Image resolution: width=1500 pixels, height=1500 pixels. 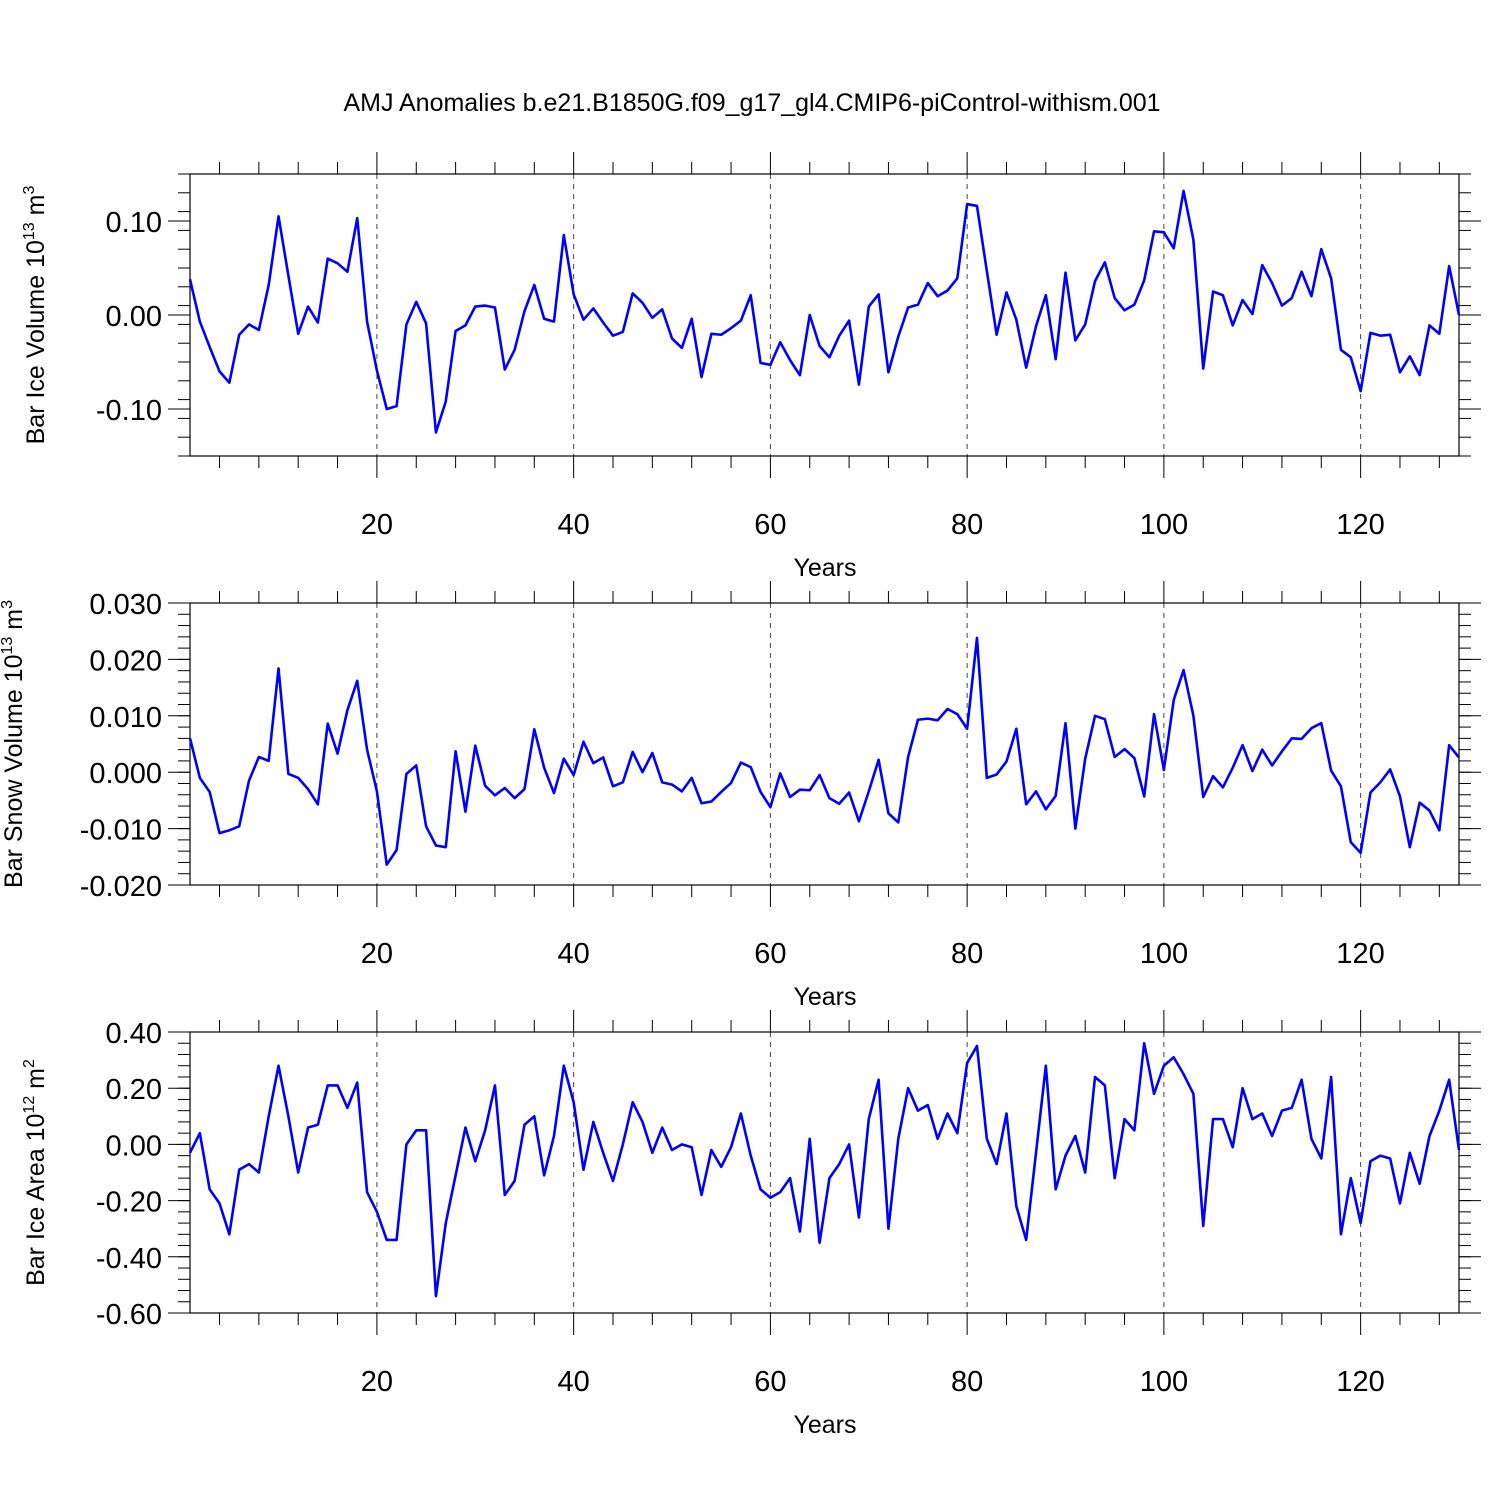 I want to click on y-tick-label: 0.20, so click(x=134, y=1090).